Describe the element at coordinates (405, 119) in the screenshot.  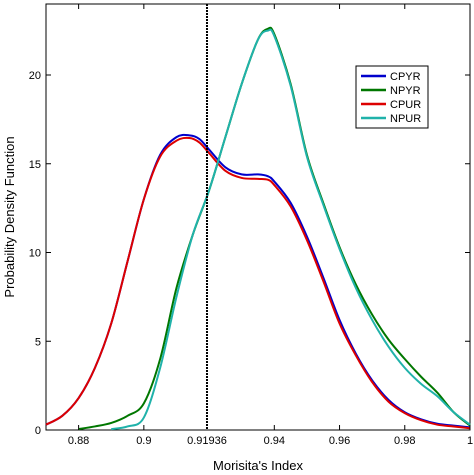
I see `legend-label-npur: NPUR` at that location.